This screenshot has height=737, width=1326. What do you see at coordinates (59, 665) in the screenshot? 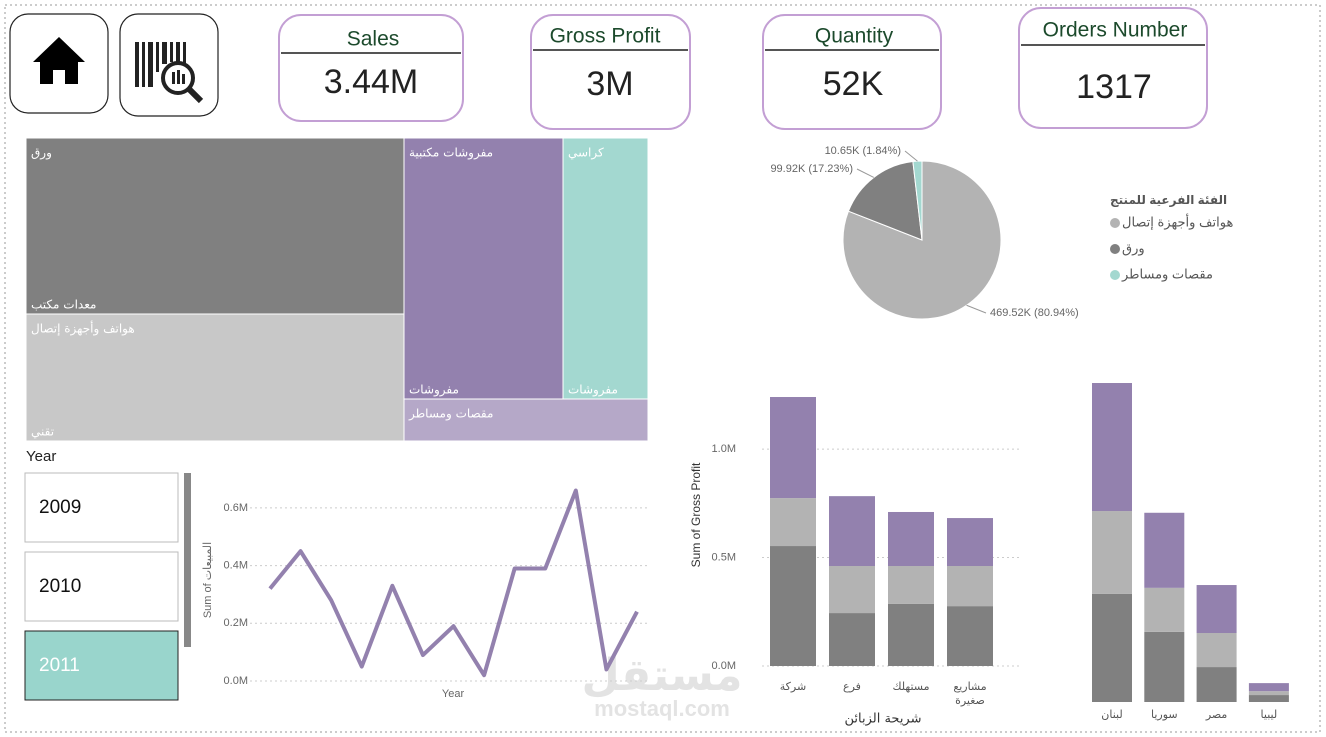
I see `slicer-item-label: 2011` at bounding box center [59, 665].